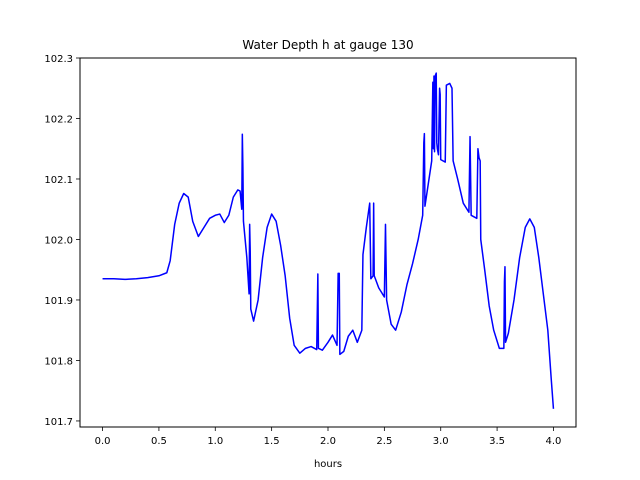  What do you see at coordinates (58, 422) in the screenshot?
I see `y-tick-label: 101.7` at bounding box center [58, 422].